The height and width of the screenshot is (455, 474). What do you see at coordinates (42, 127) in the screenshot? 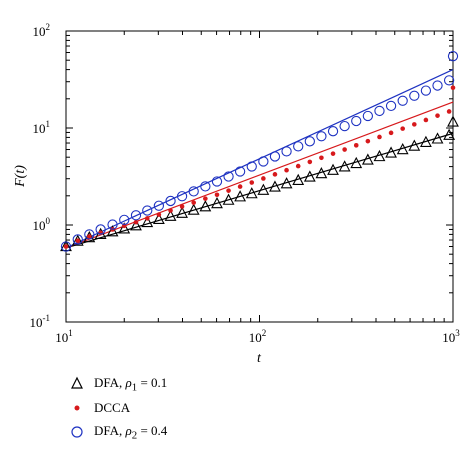
I see `y-tick-label: 10¹` at bounding box center [42, 127].